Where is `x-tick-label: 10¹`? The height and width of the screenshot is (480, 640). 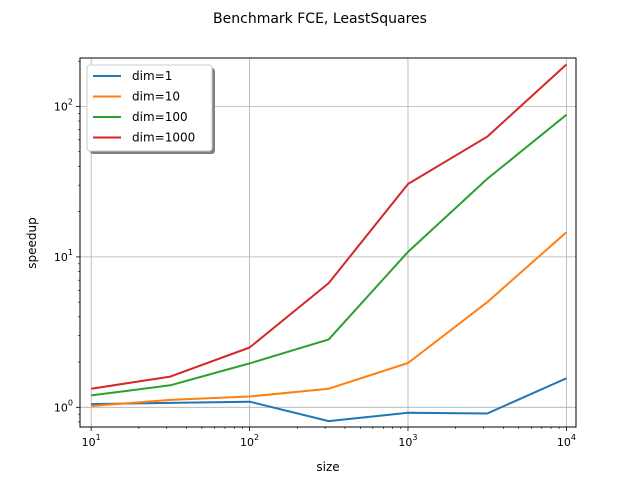
x-tick-label: 10¹ is located at coordinates (91, 441).